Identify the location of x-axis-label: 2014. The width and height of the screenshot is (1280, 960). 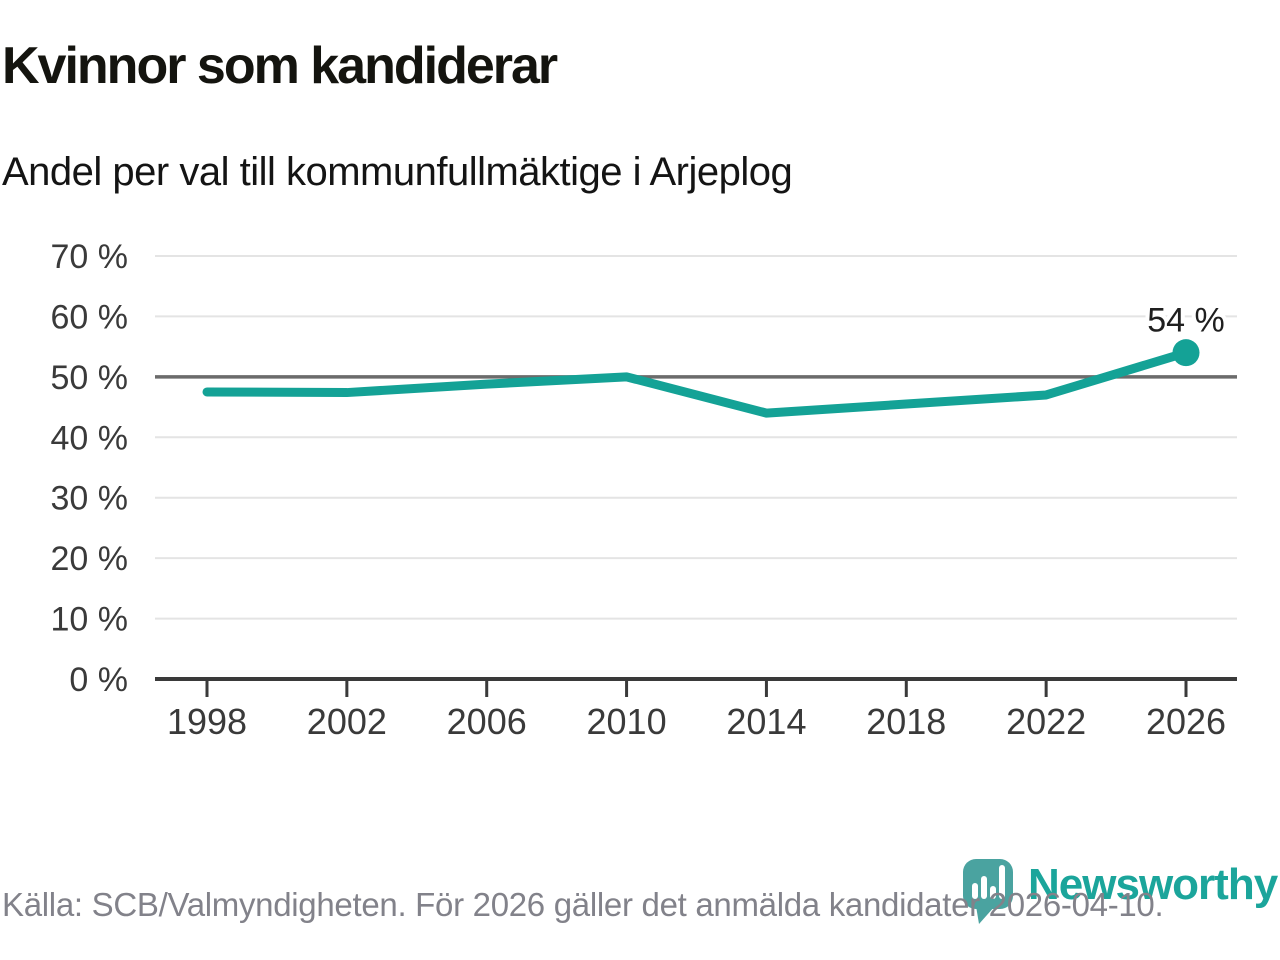
(766, 721).